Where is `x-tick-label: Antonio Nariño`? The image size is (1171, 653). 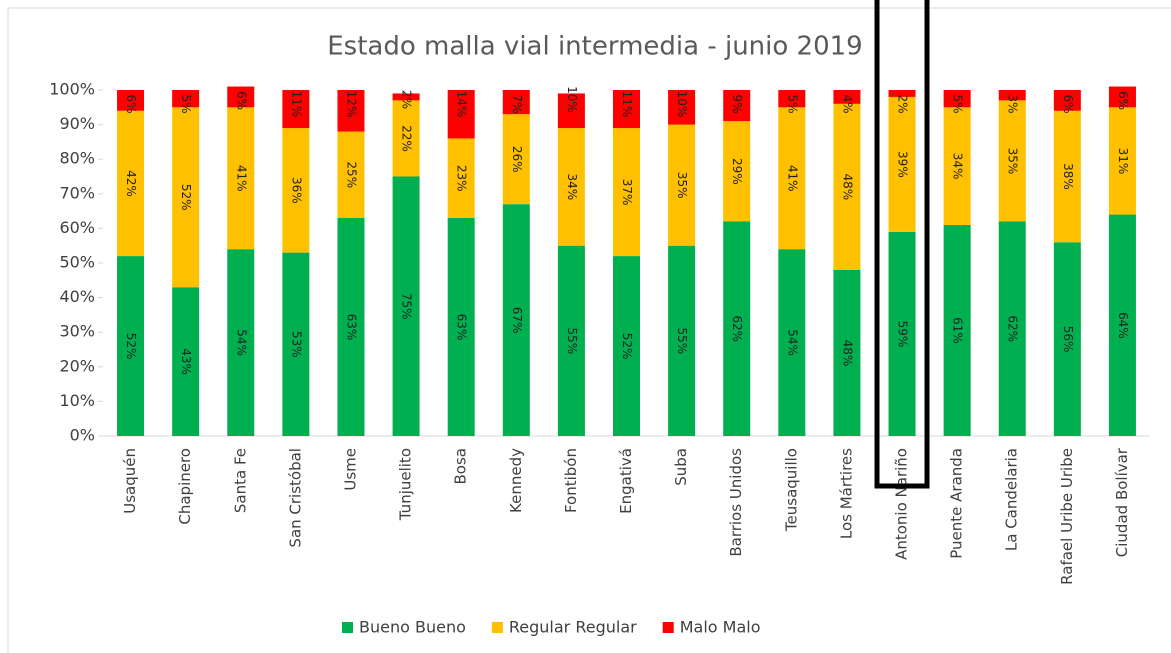 x-tick-label: Antonio Nariño is located at coordinates (902, 504).